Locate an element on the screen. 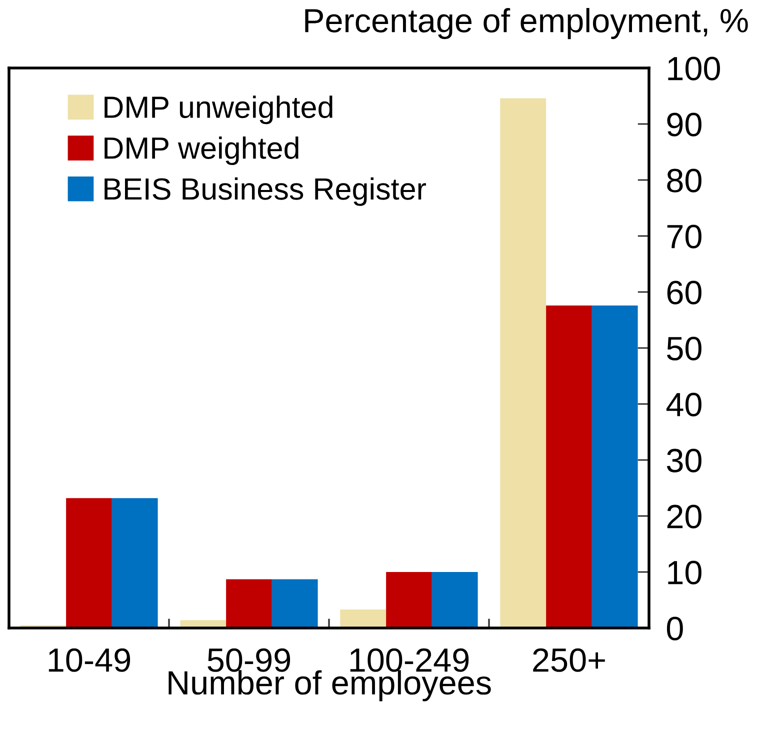 The height and width of the screenshot is (733, 759). y-tick-label: 90 is located at coordinates (684, 124).